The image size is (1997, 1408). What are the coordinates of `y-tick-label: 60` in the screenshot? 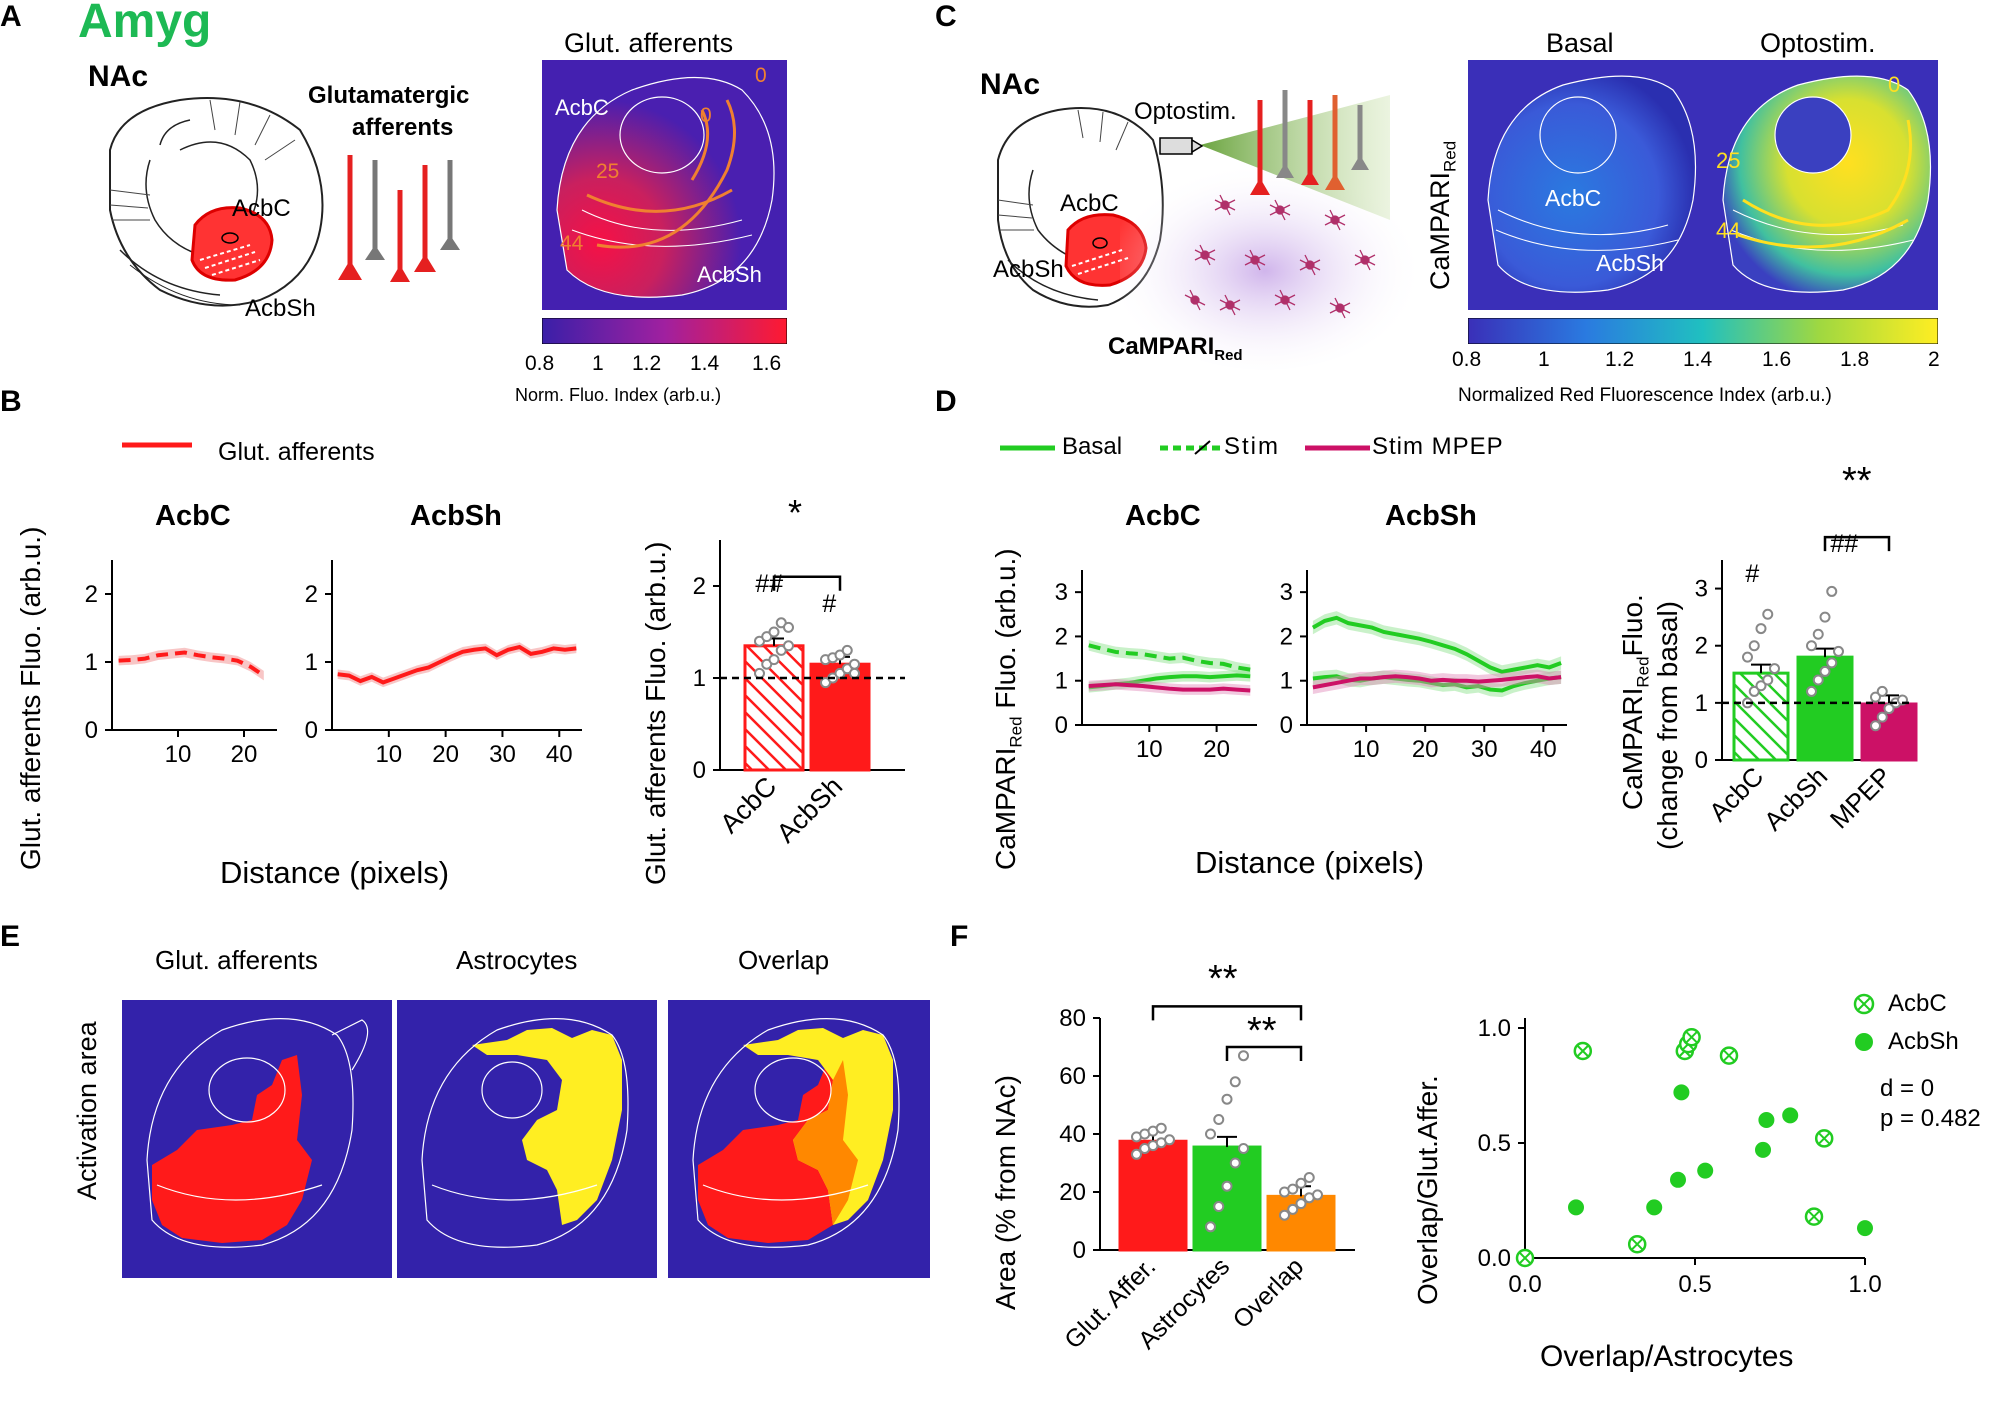 It's located at (1072, 1076).